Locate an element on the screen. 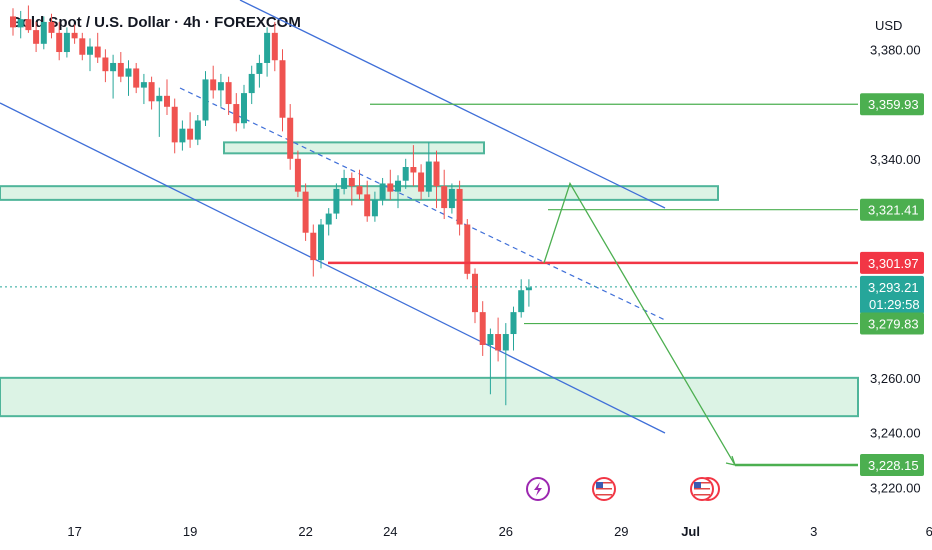 The image size is (932, 550). current-price-tag: 3,293.21 01:29:58 is located at coordinates (892, 294).